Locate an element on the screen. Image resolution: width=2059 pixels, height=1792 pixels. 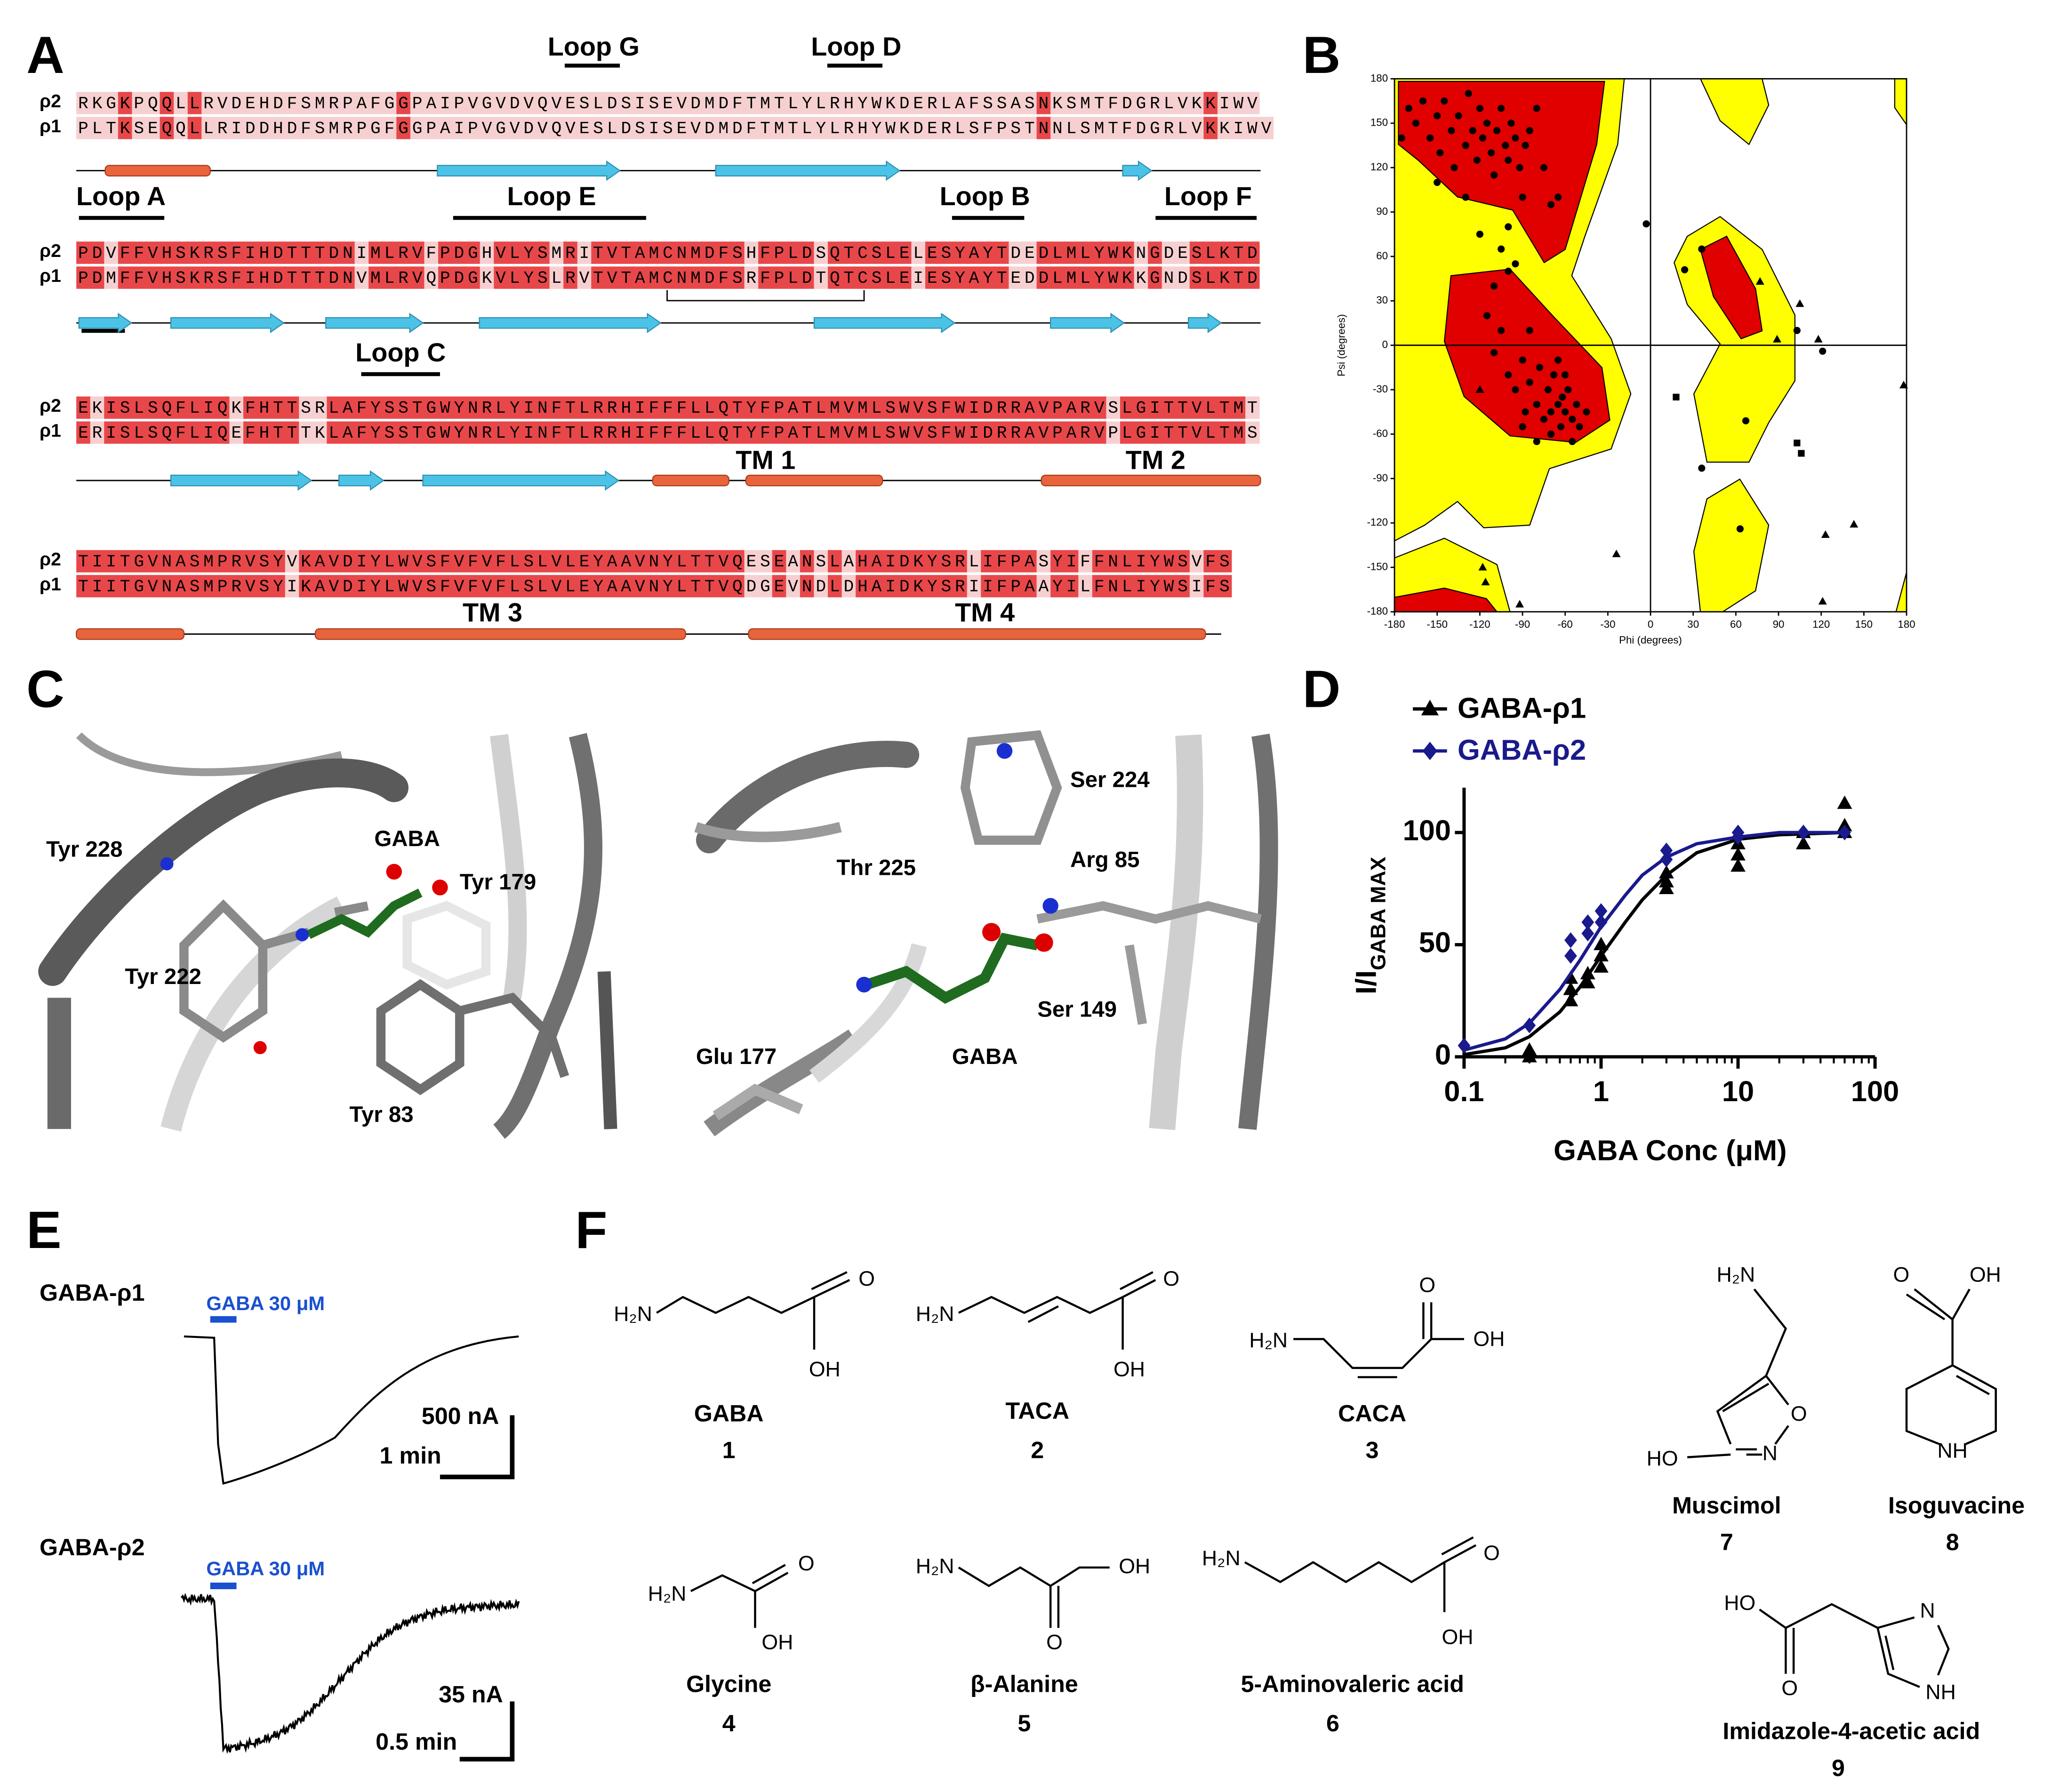
panel-label: D is located at coordinates (1322, 688).